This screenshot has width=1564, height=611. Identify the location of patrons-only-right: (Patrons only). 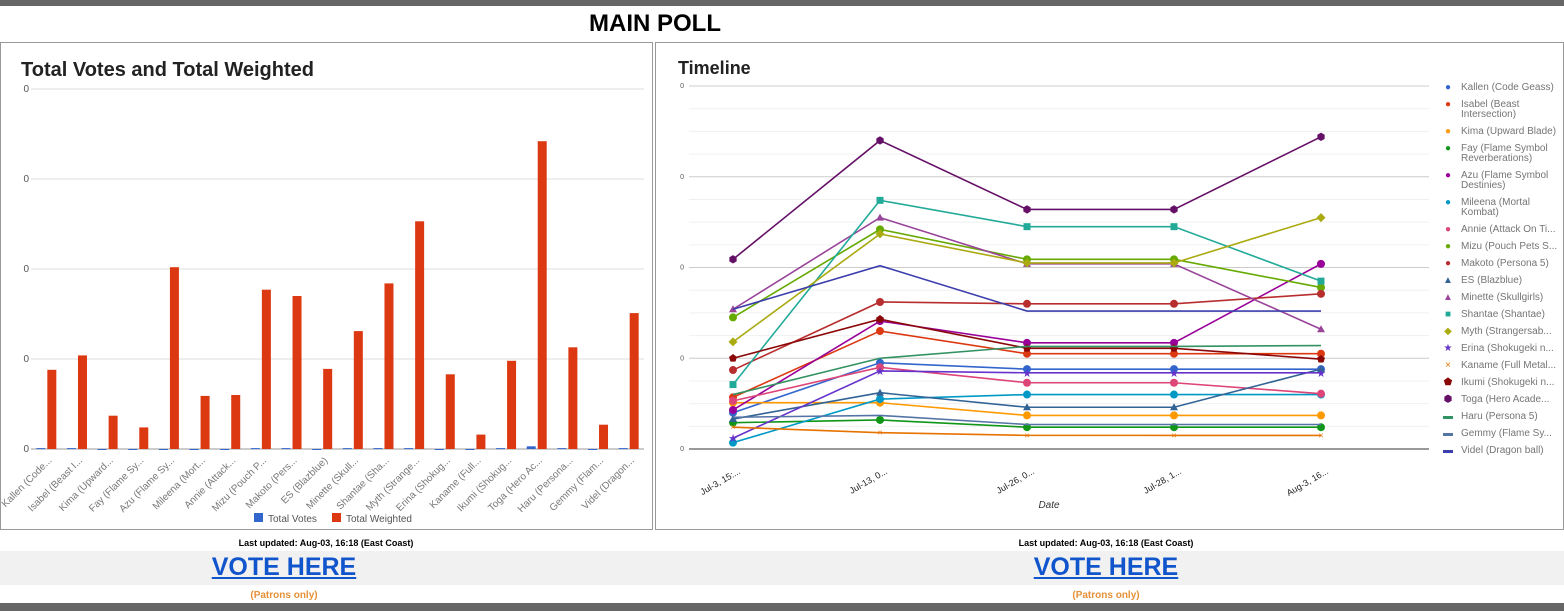
(1106, 595).